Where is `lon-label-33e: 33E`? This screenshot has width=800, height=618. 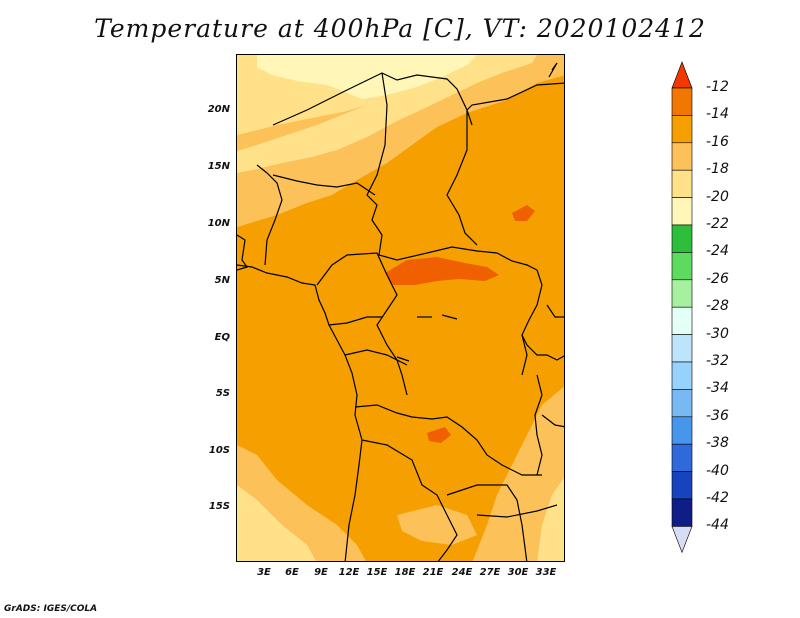
lon-label-33e: 33E is located at coordinates (546, 572).